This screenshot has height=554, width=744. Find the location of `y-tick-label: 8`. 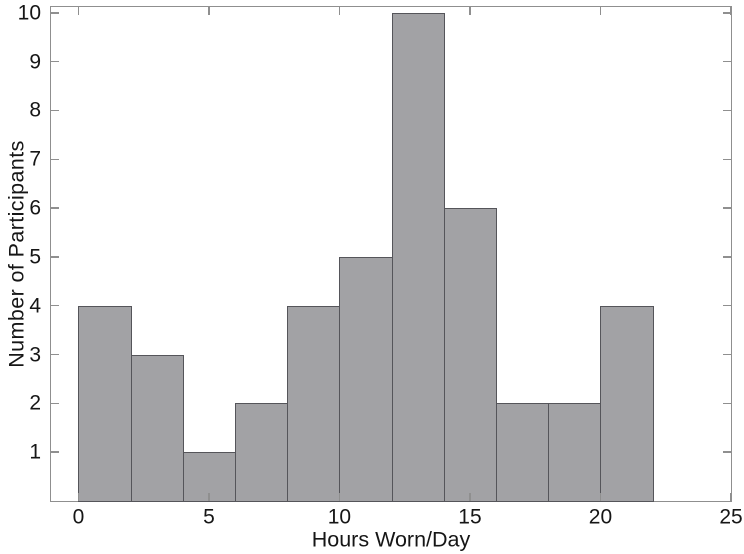

y-tick-label: 8 is located at coordinates (35, 110).